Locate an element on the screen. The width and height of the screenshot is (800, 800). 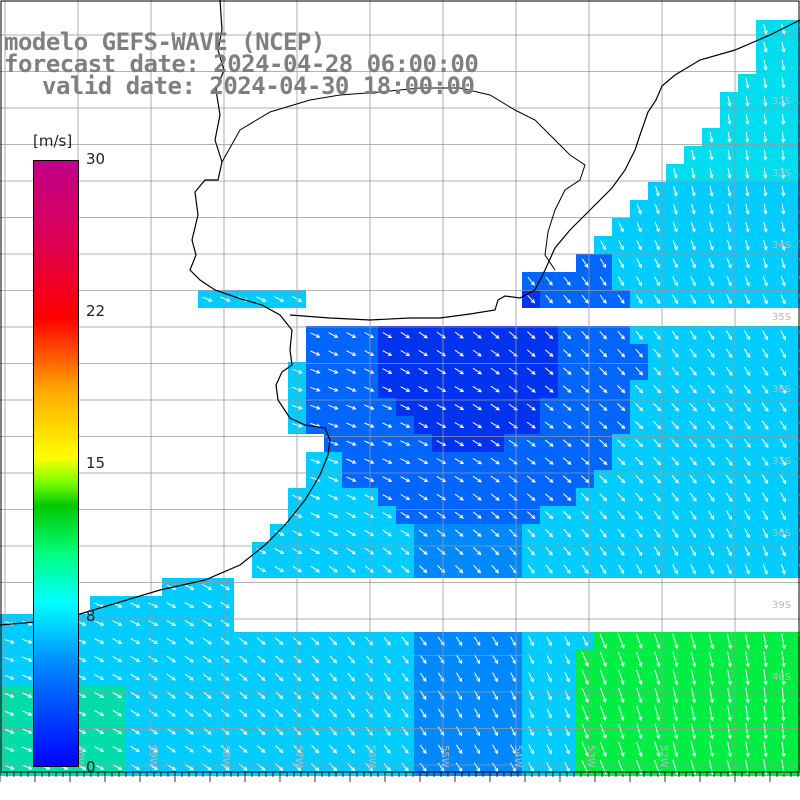
forecast-date: forecast date: 2024-04-28 06:00:00 is located at coordinates (241, 64).